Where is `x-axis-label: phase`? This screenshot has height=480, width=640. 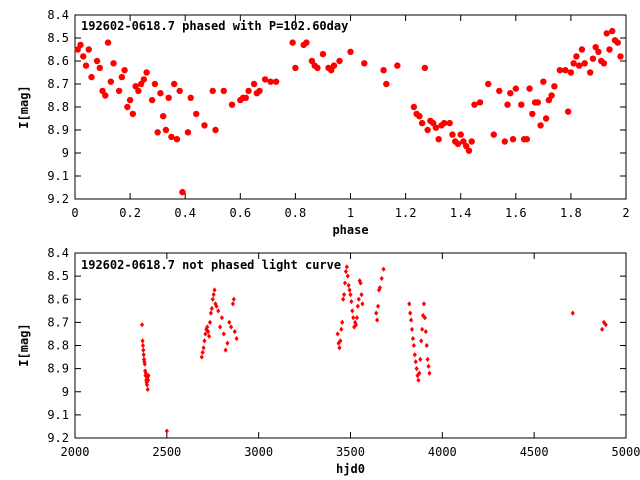 x-axis-label: phase is located at coordinates (350, 230).